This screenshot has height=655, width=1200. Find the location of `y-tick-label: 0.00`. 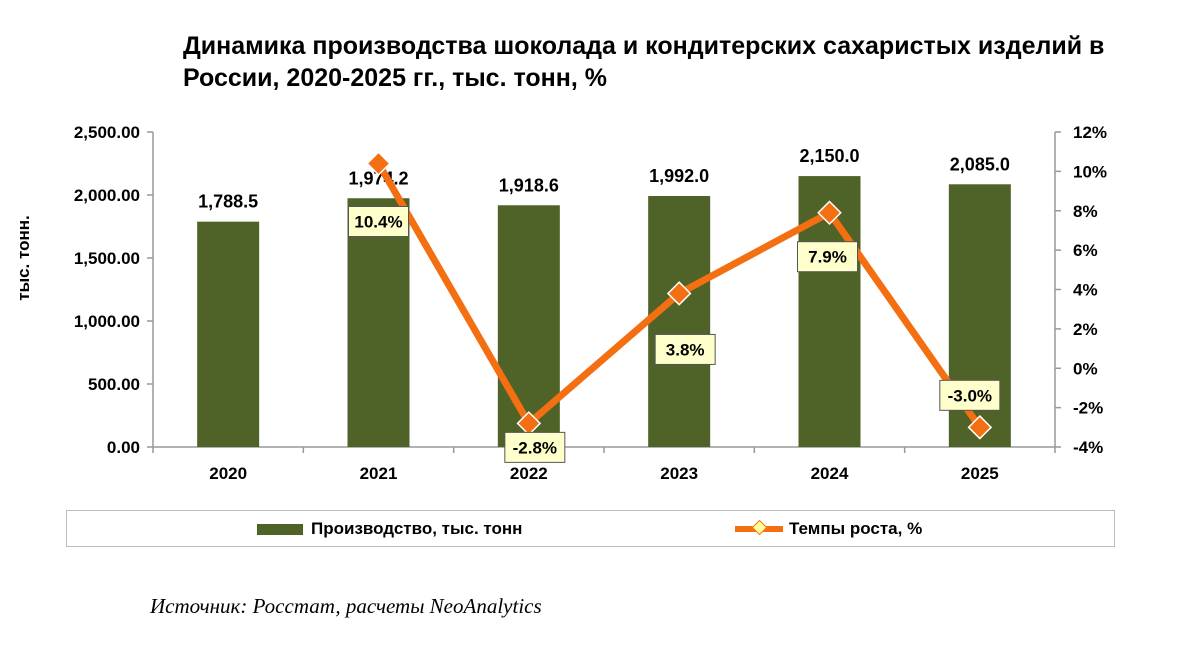

y-tick-label: 0.00 is located at coordinates (123, 447).